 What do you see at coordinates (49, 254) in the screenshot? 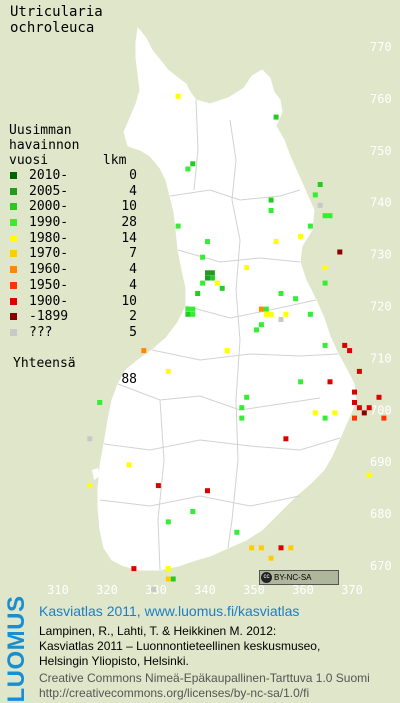
I see `legend-period-label: 1970-` at bounding box center [49, 254].